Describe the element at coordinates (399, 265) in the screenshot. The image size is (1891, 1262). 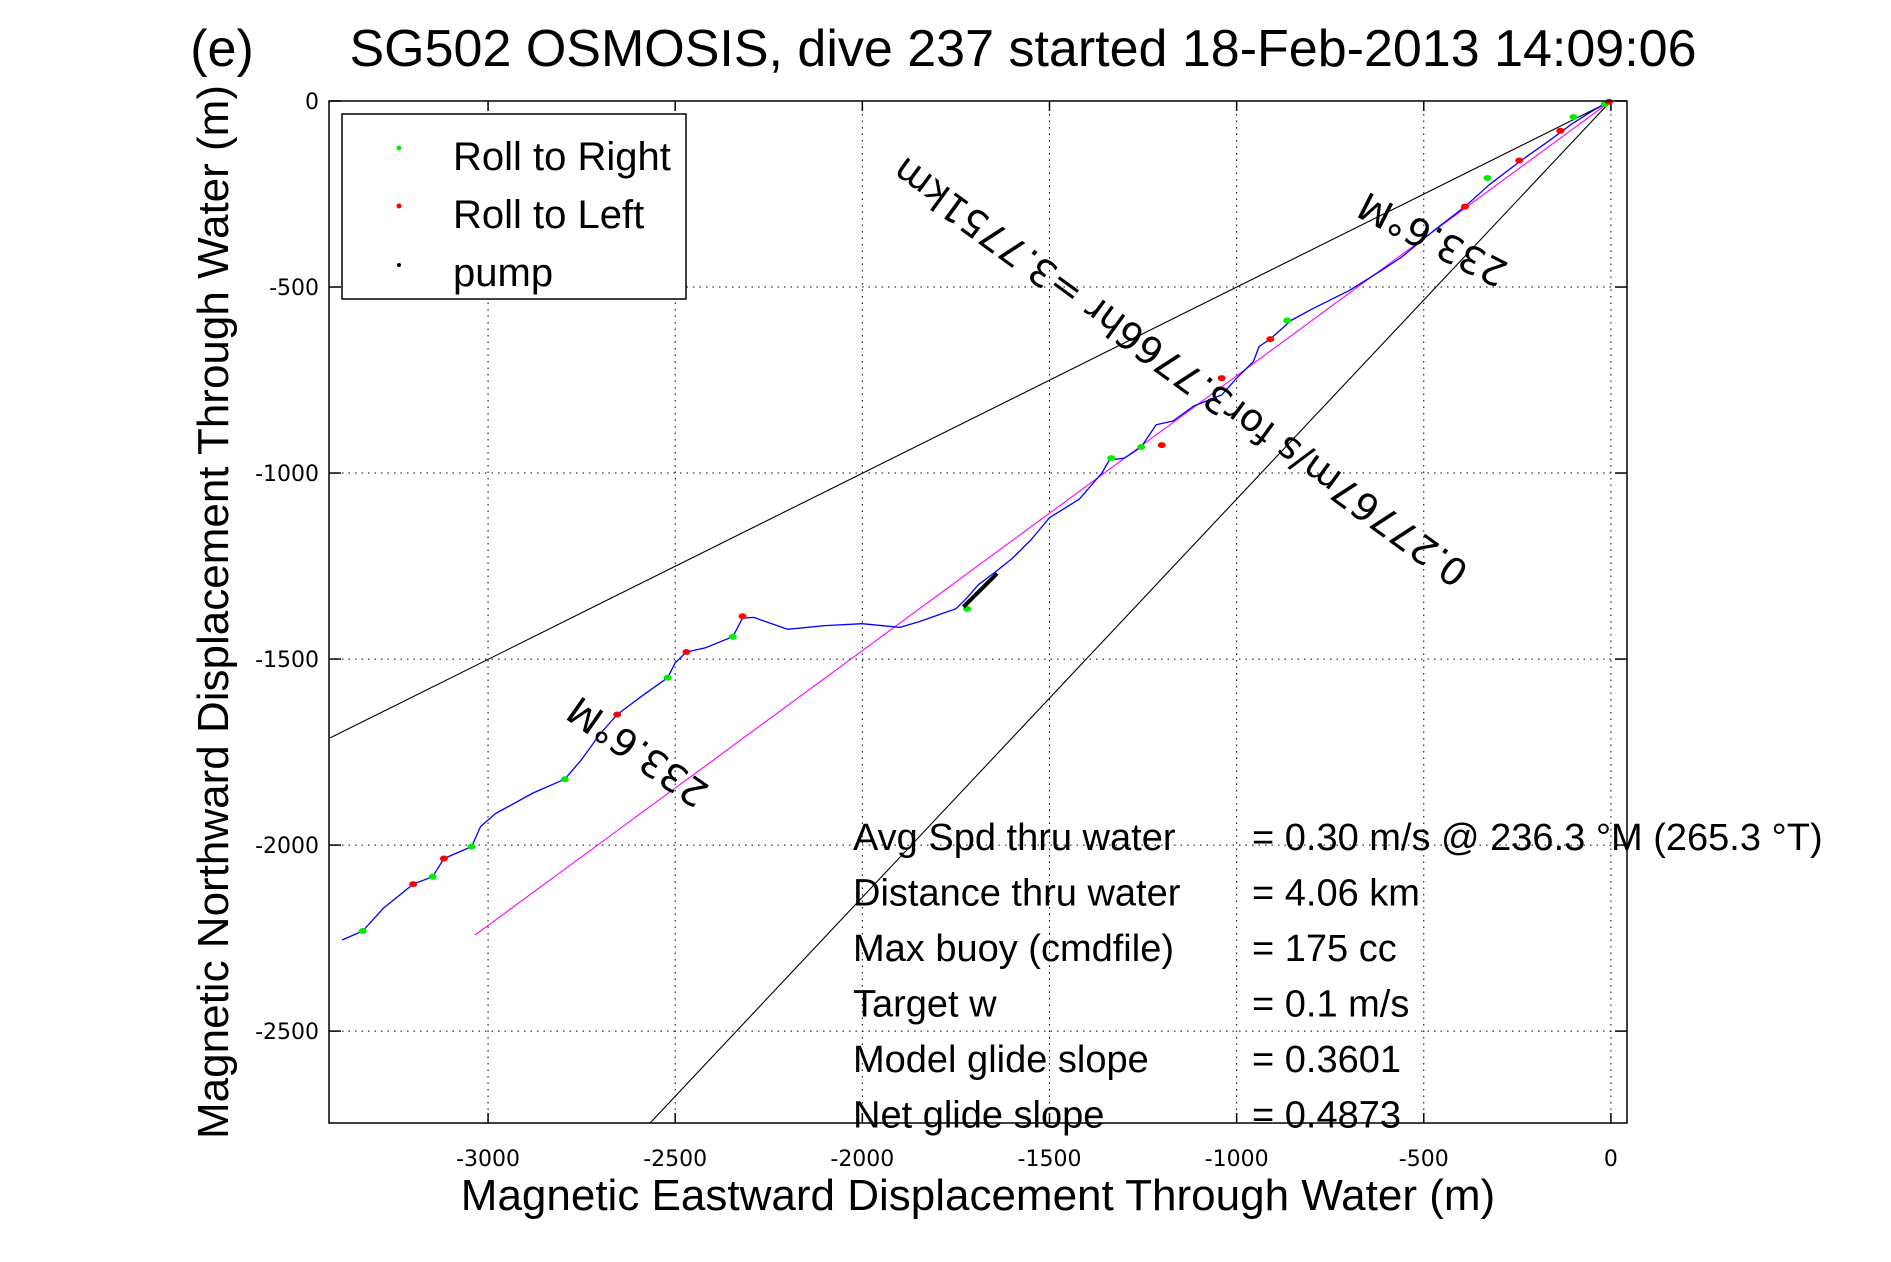
I see `legend-marker-pump` at that location.